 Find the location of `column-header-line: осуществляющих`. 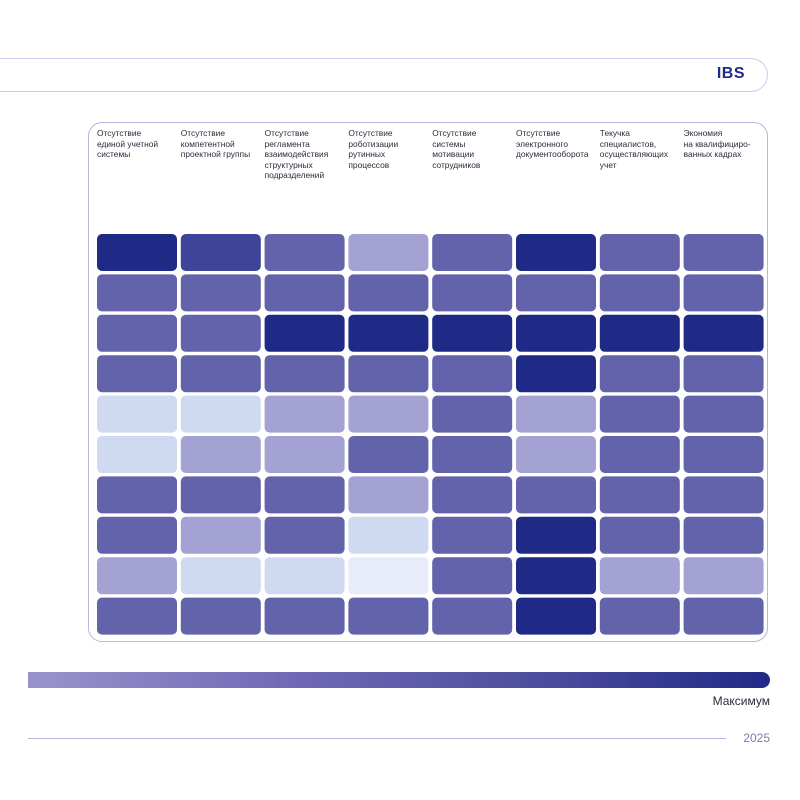

column-header-line: осуществляющих is located at coordinates (634, 154).